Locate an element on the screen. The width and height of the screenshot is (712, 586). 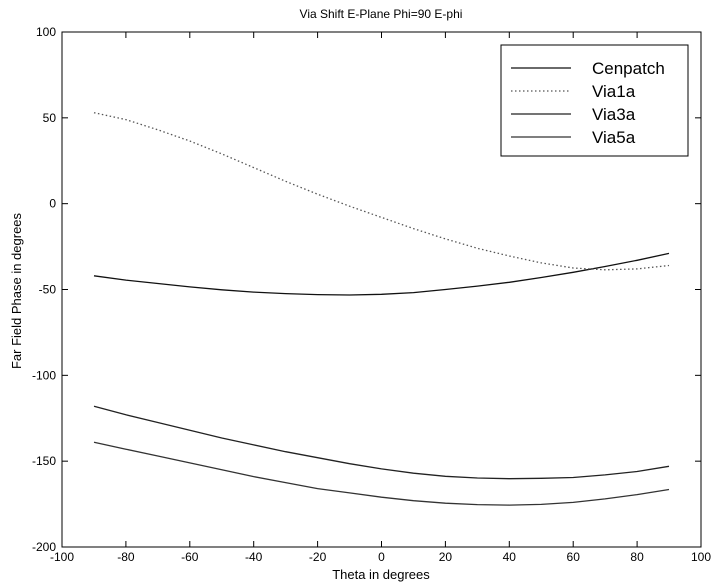
x-tick-label: -80 is located at coordinates (126, 557).